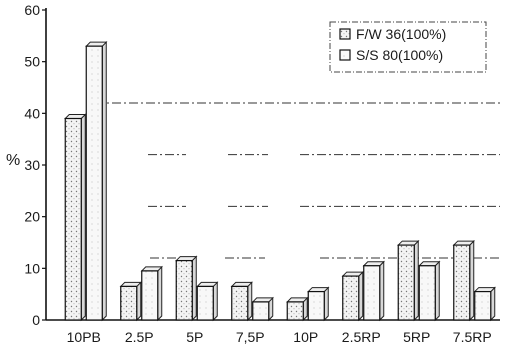  I want to click on x-tick-label: 2.5P, so click(139, 337).